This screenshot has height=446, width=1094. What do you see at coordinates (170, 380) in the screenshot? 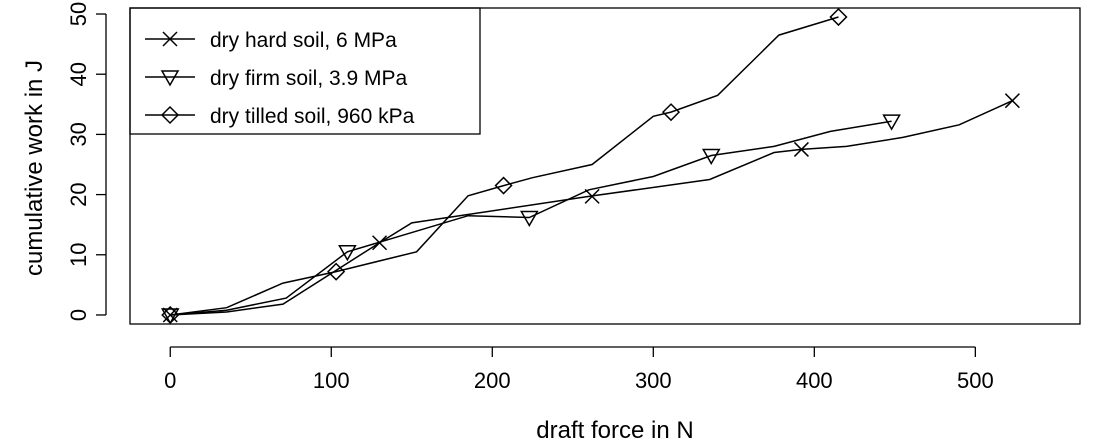
I see `x-tick-label: 0` at bounding box center [170, 380].